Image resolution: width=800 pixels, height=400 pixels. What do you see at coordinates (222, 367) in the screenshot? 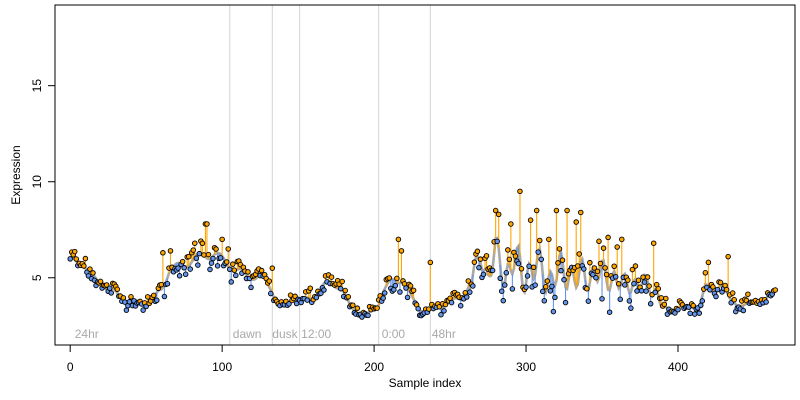
I see `x-tick-label: 100` at bounding box center [222, 367].